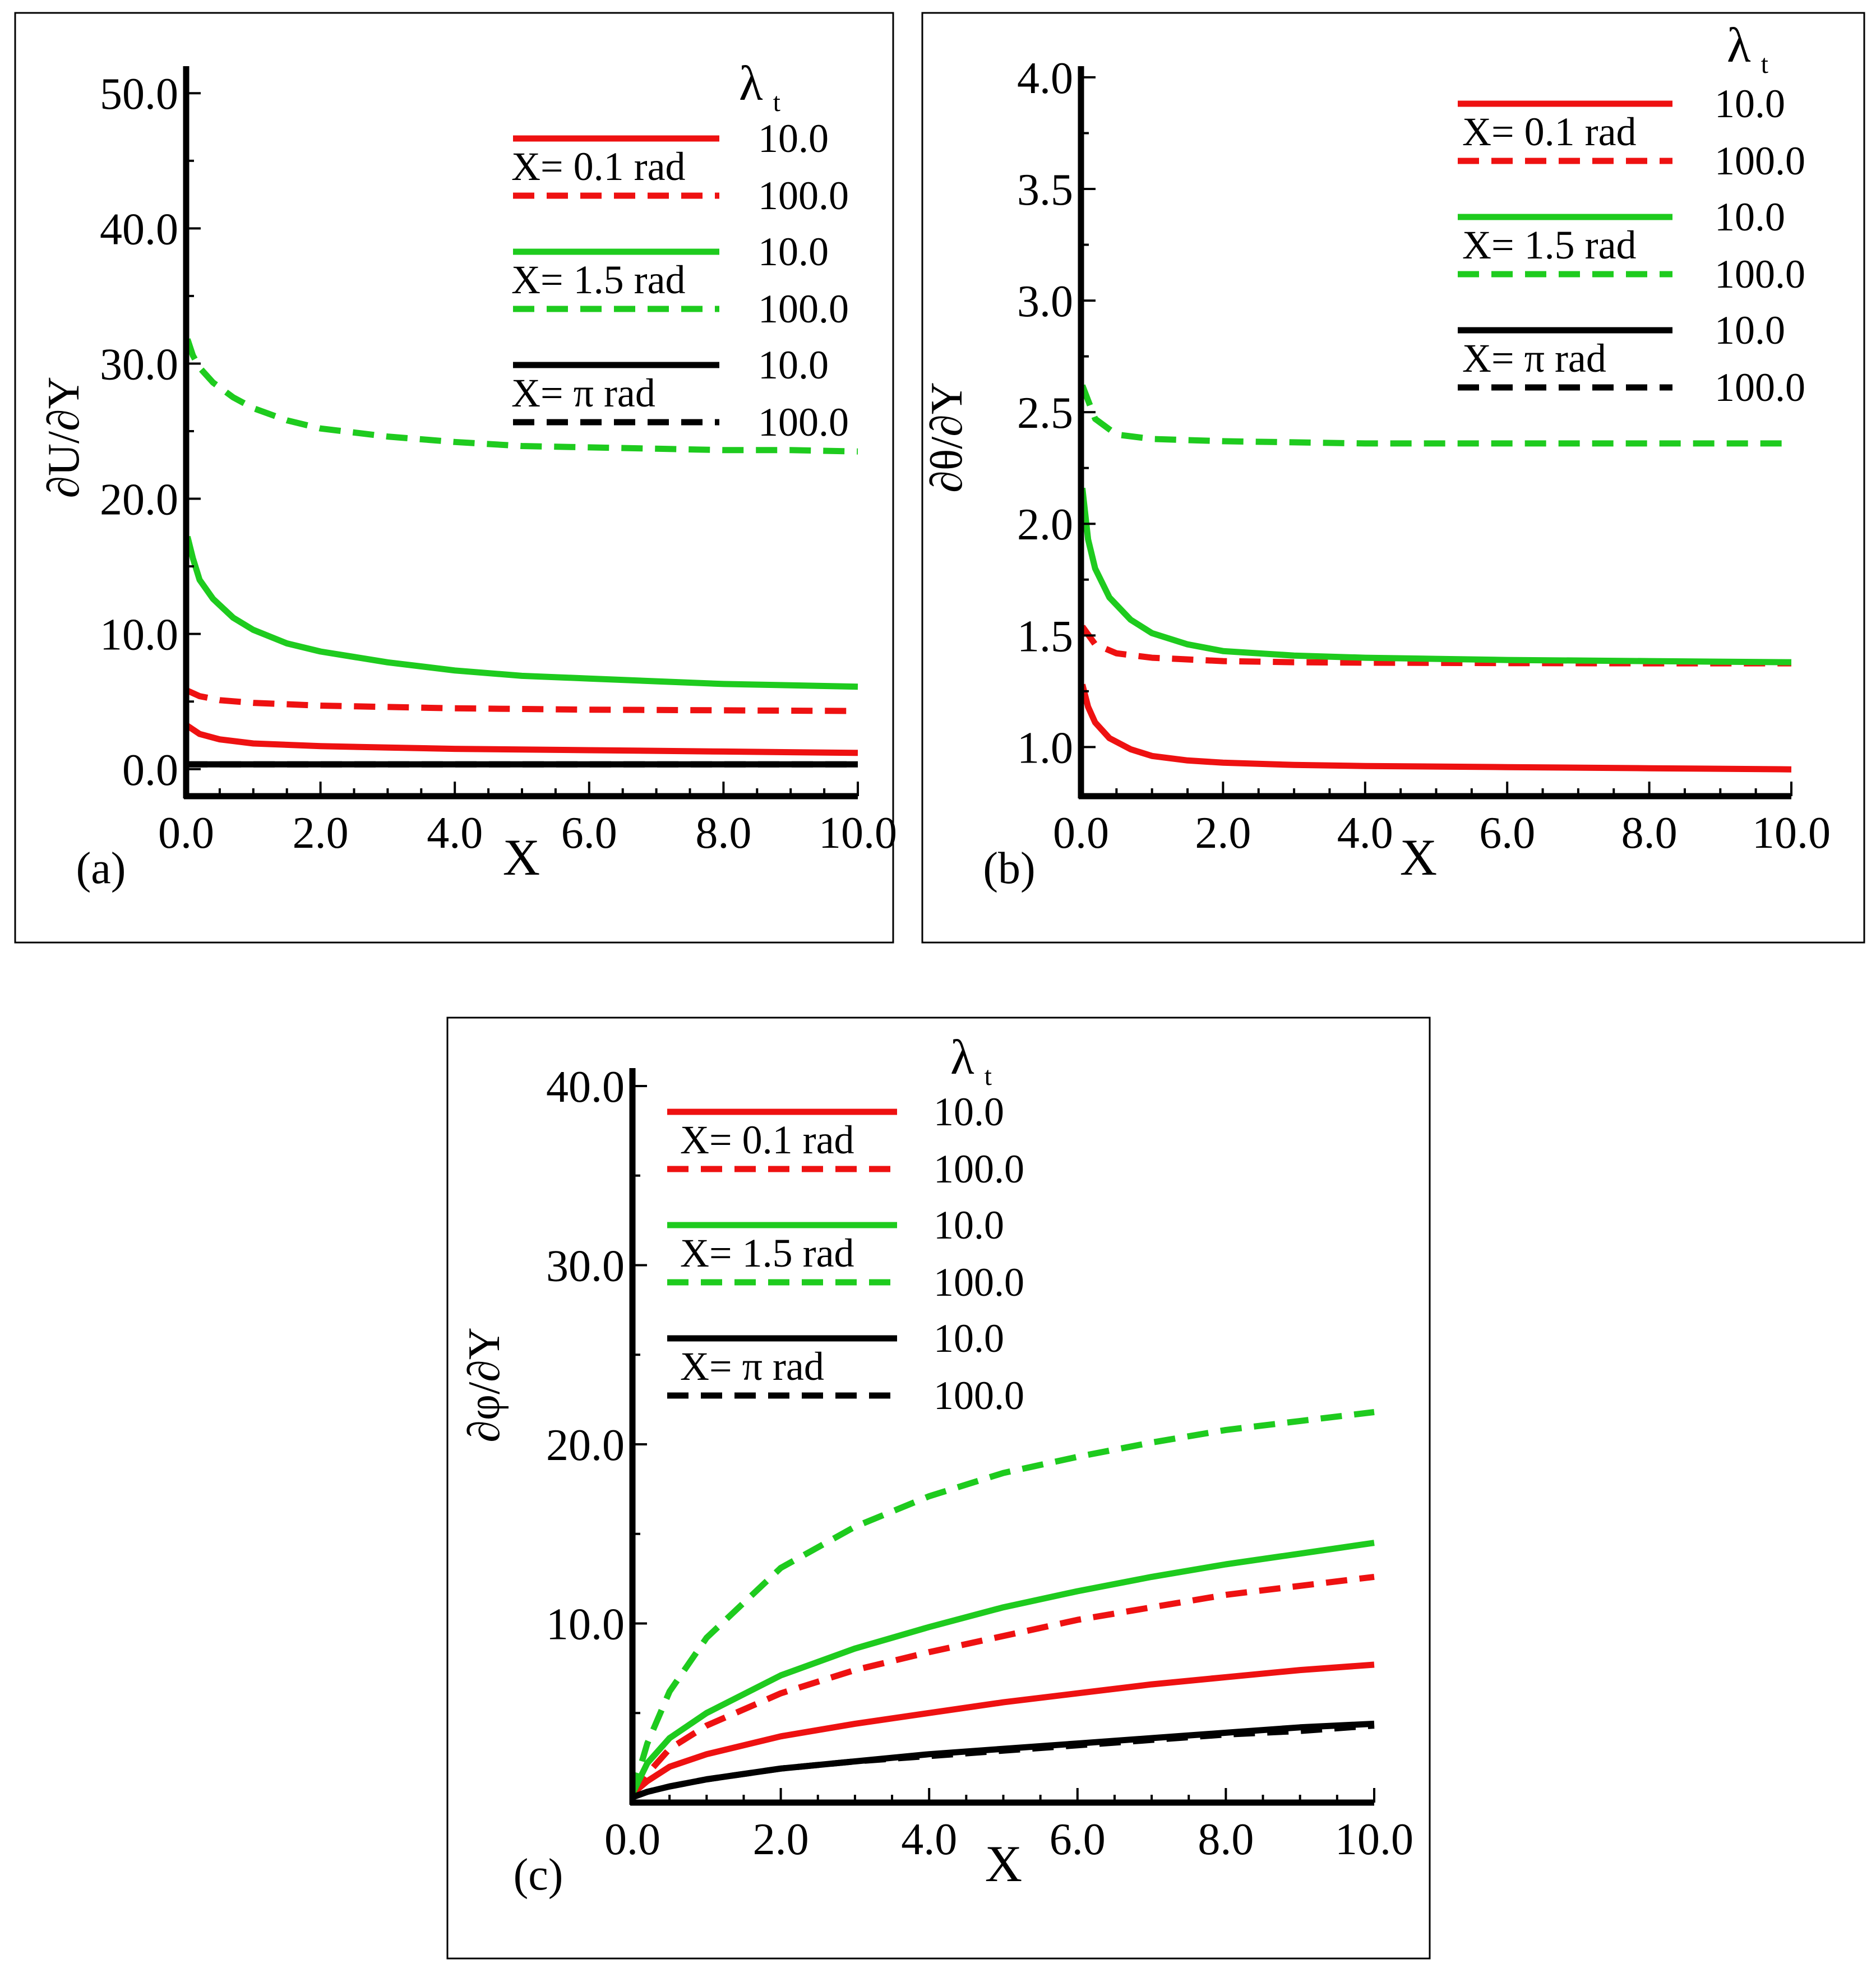  I want to click on panel-label: (a), so click(101, 868).